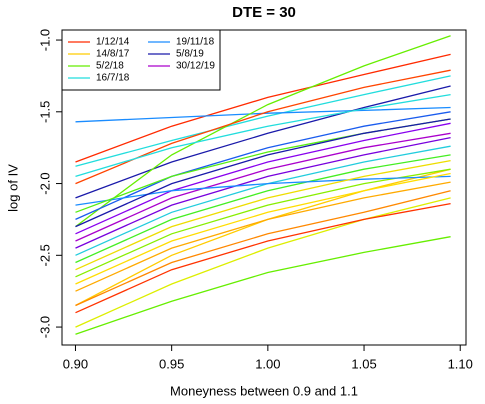  I want to click on x-tick-label: 1.10, so click(460, 363).